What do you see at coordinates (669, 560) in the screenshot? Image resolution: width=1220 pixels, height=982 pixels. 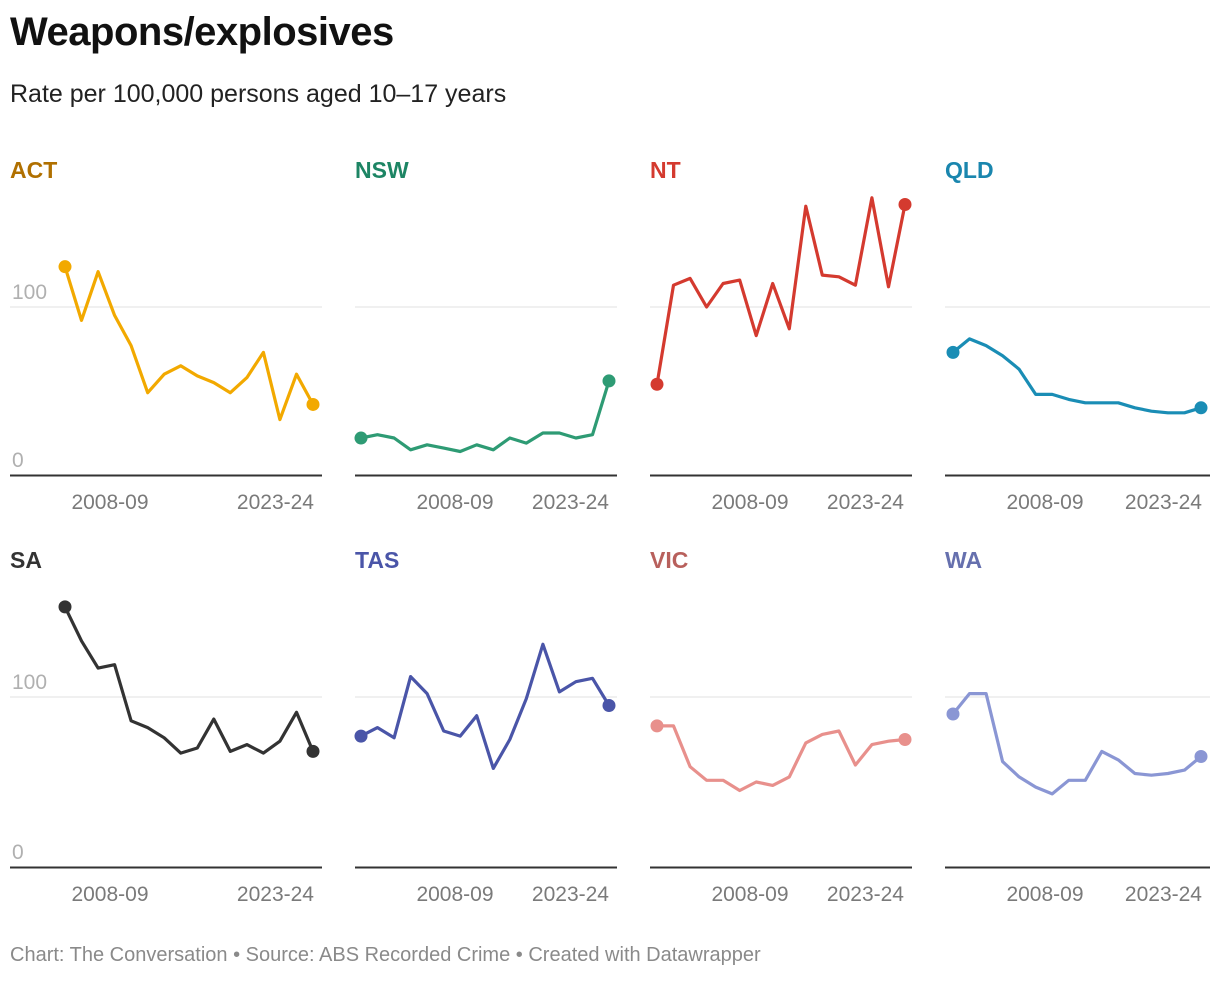 I see `panel-title-vic: VIC` at bounding box center [669, 560].